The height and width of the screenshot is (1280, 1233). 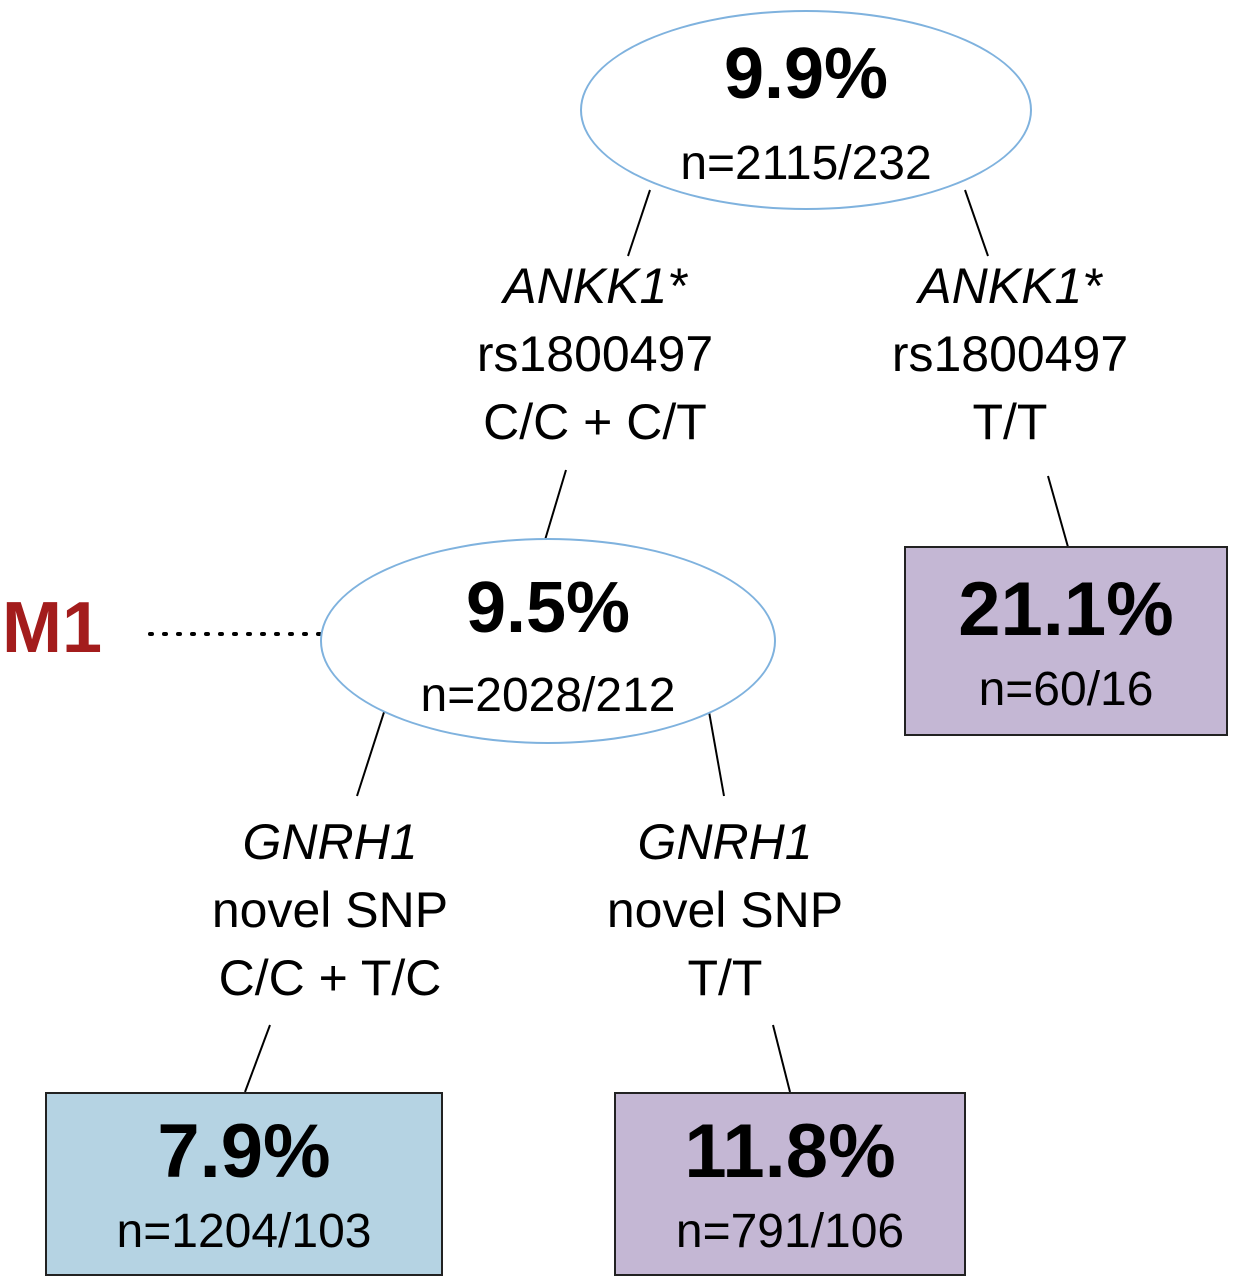 I want to click on leaf-gnrh1-tt: 11.8% n=791/106, so click(x=790, y=1184).